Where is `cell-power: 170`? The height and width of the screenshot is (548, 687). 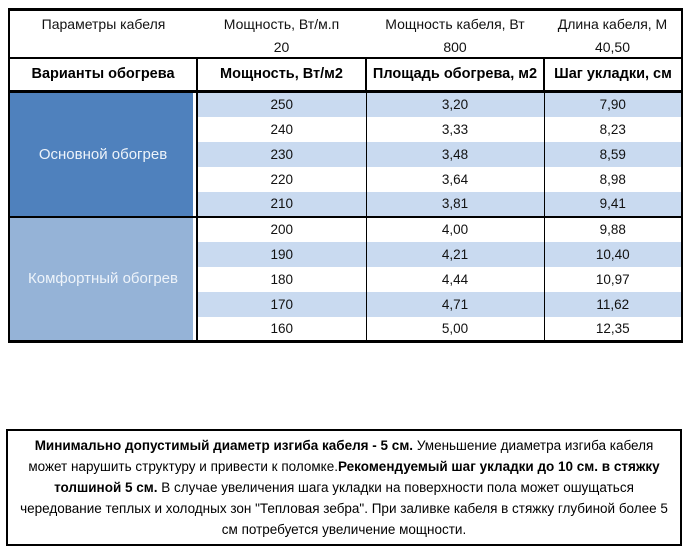 cell-power: 170 is located at coordinates (281, 304).